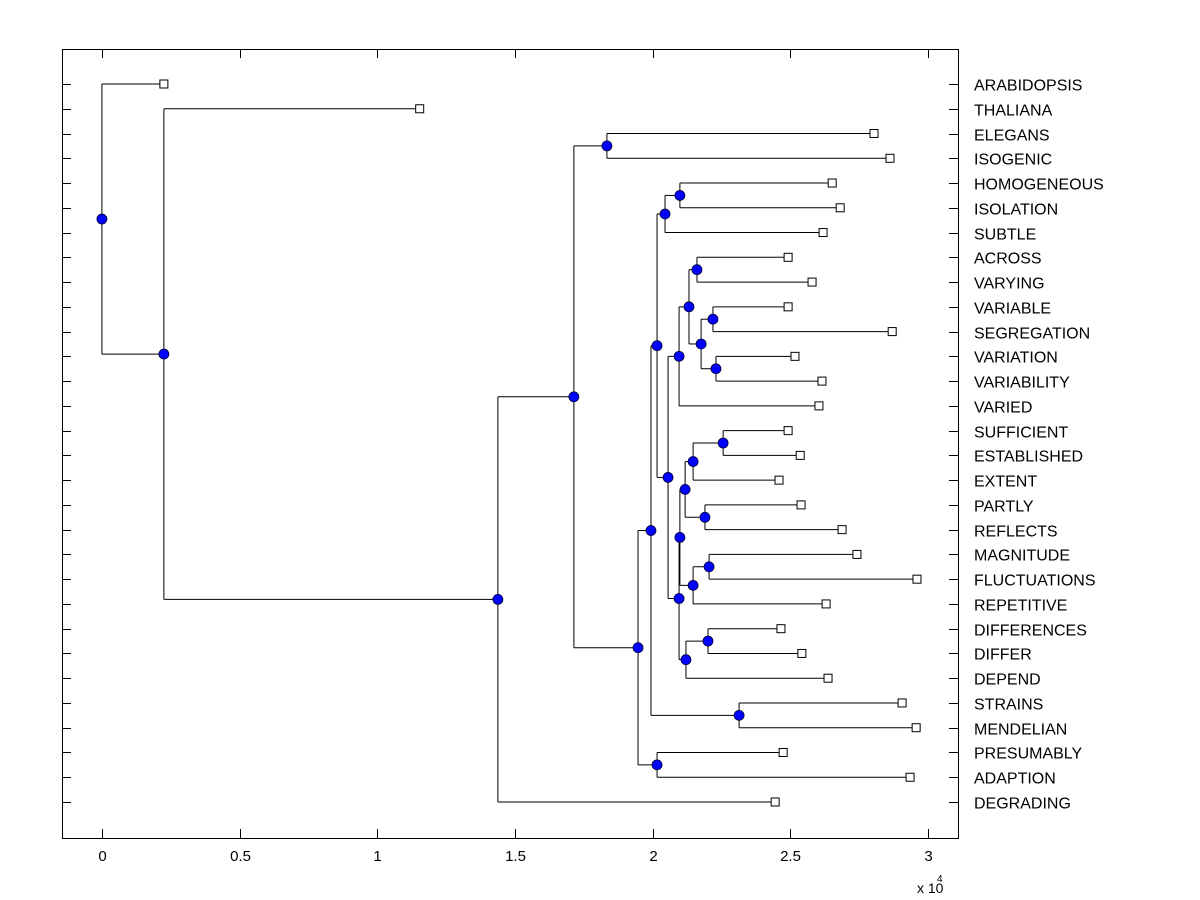  I want to click on leaf-label: PARTLY, so click(1004, 507).